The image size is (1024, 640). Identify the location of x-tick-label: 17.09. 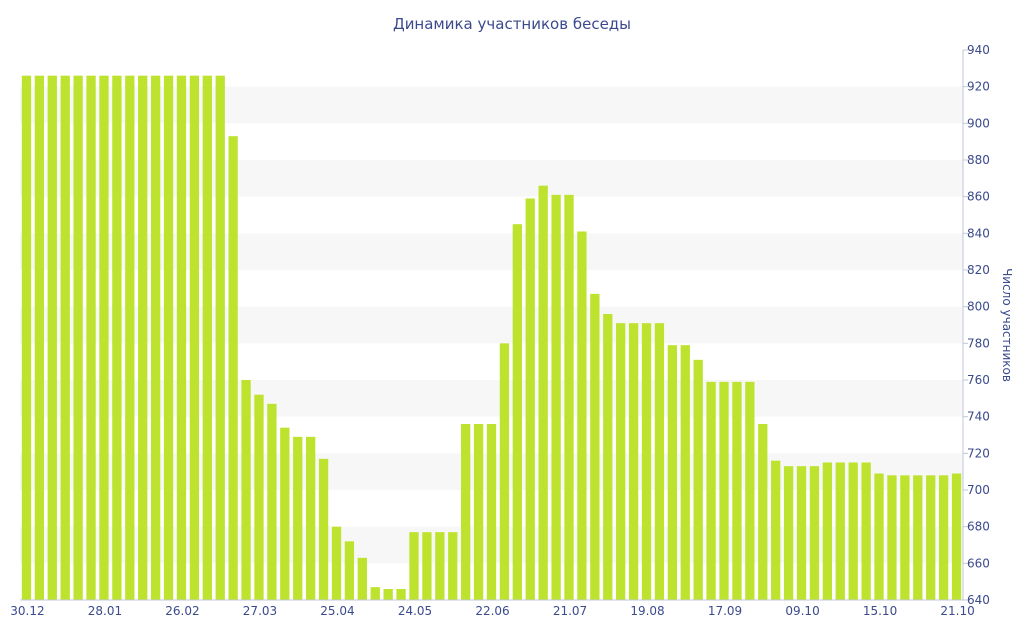
(725, 611).